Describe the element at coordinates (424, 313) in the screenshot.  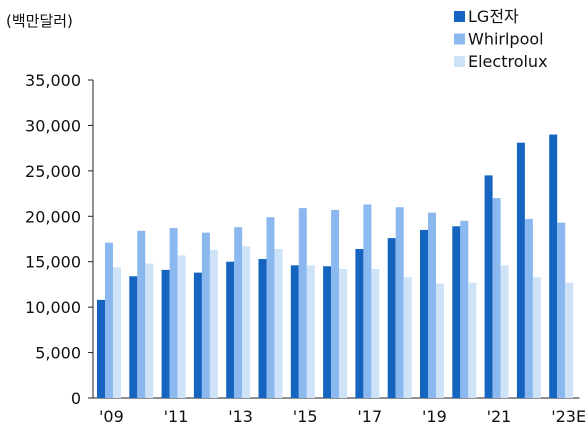
I see `bar-lg전자-19` at that location.